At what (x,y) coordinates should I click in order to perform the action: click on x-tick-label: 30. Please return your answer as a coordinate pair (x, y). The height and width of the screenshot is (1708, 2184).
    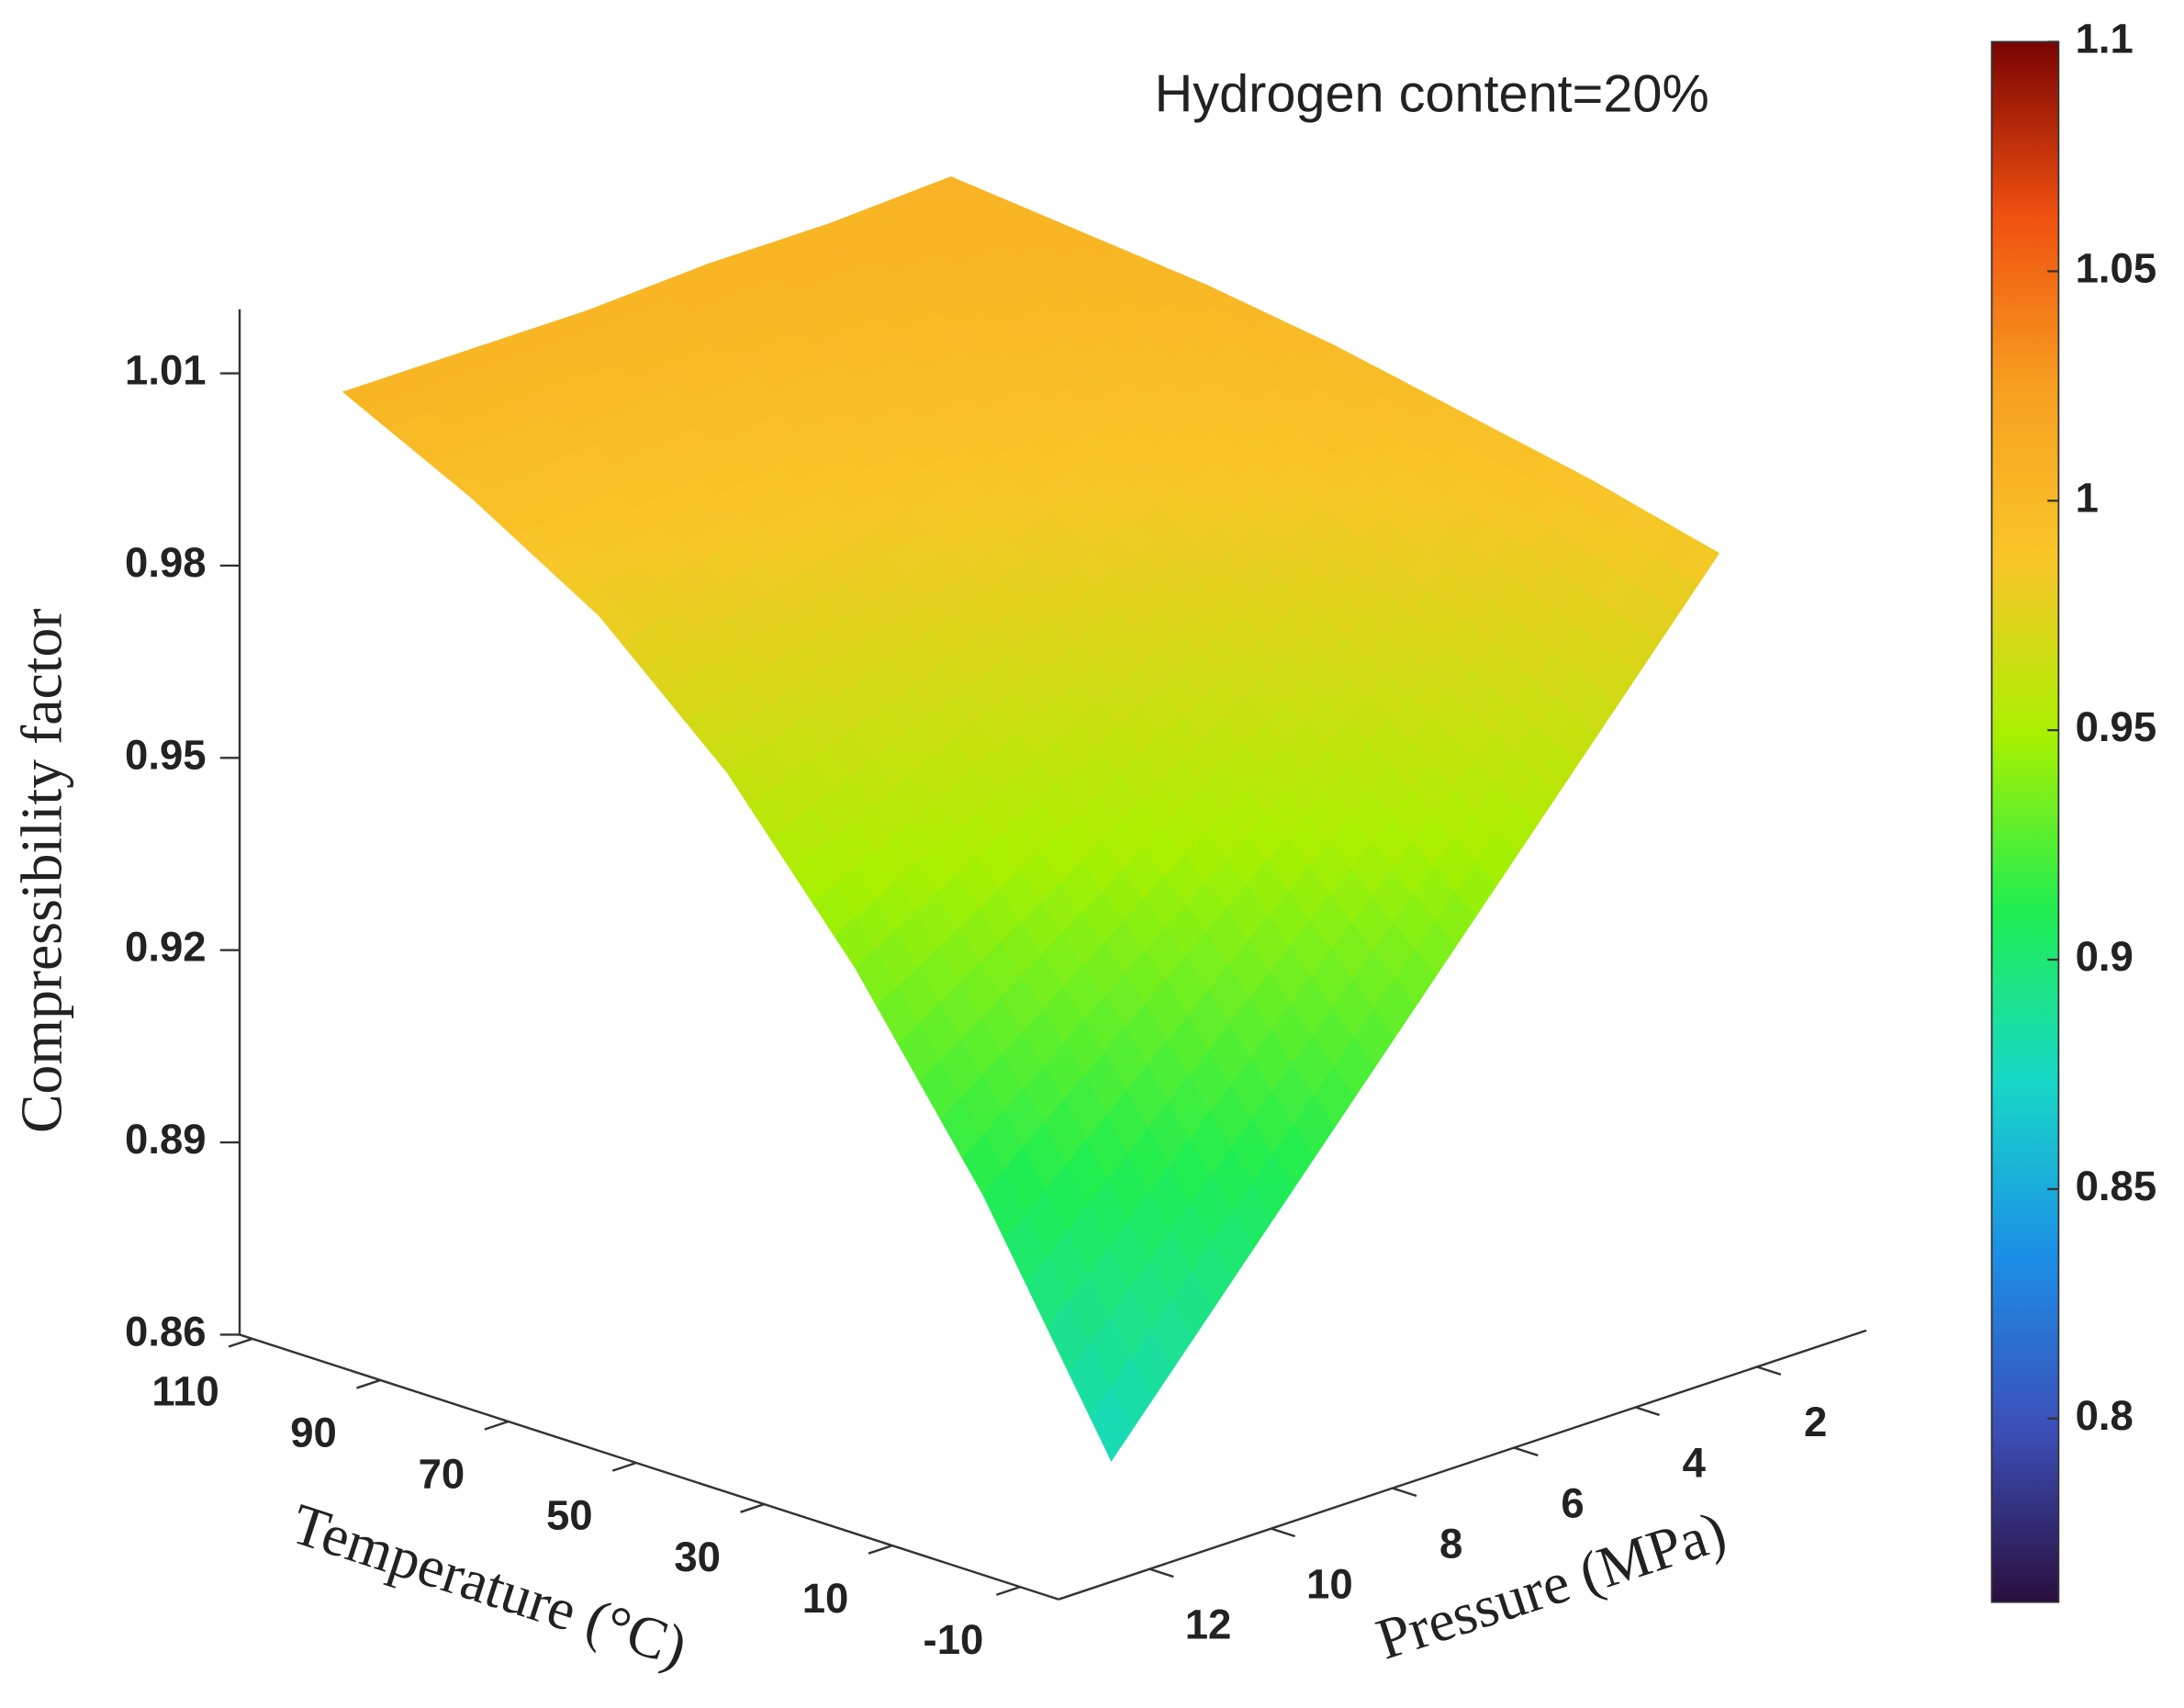
    Looking at the image, I should click on (697, 1557).